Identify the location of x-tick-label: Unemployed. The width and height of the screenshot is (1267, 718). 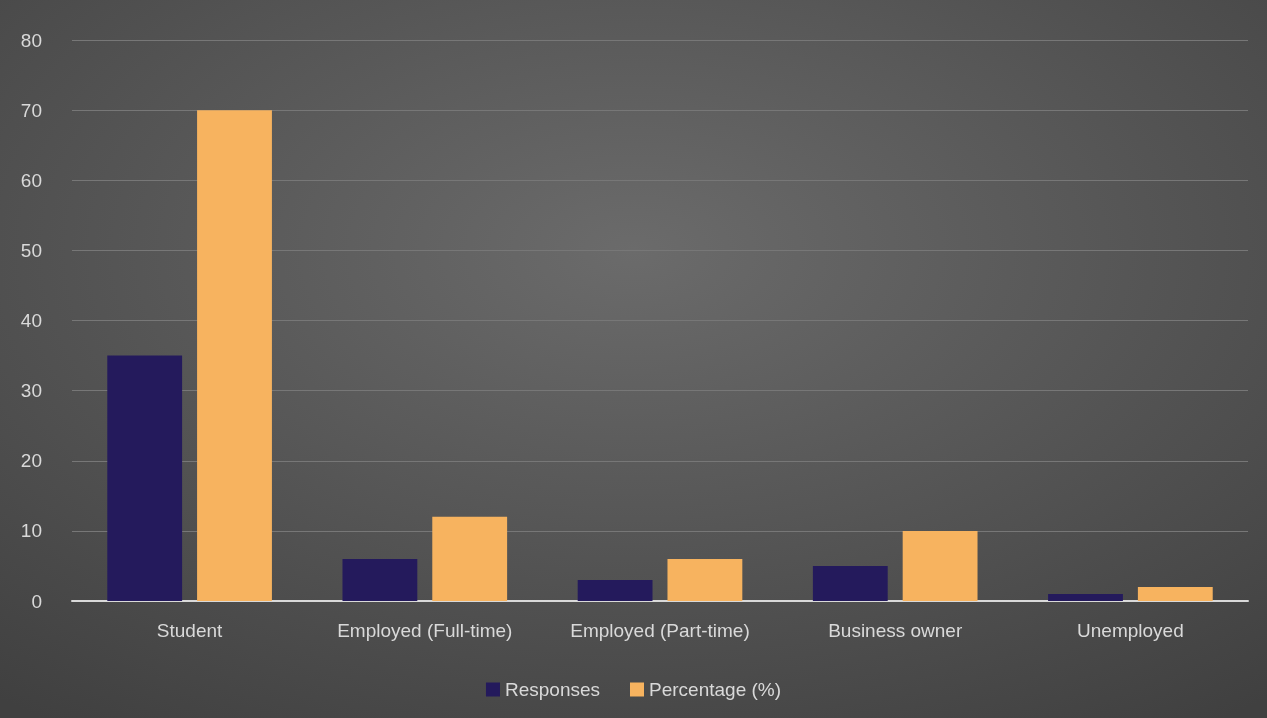
(1130, 630).